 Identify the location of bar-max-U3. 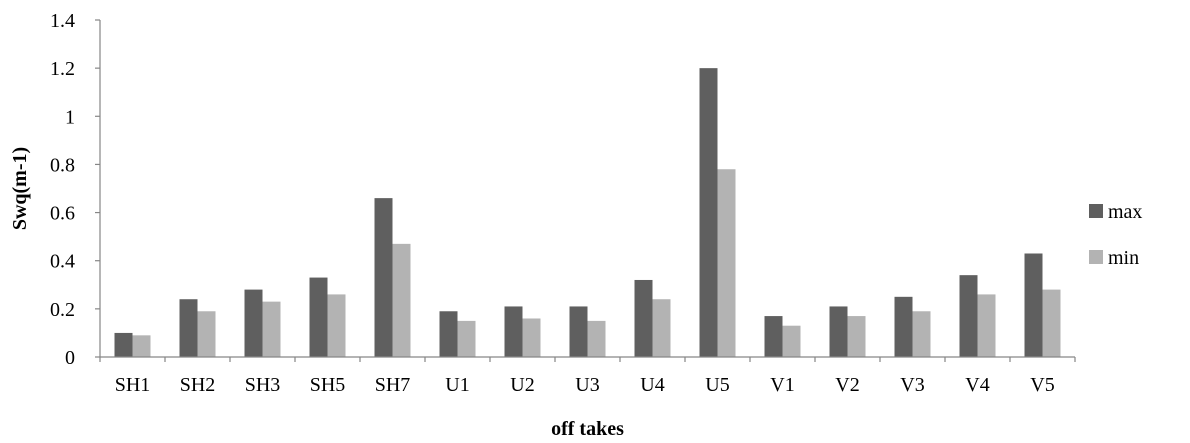
(578, 331).